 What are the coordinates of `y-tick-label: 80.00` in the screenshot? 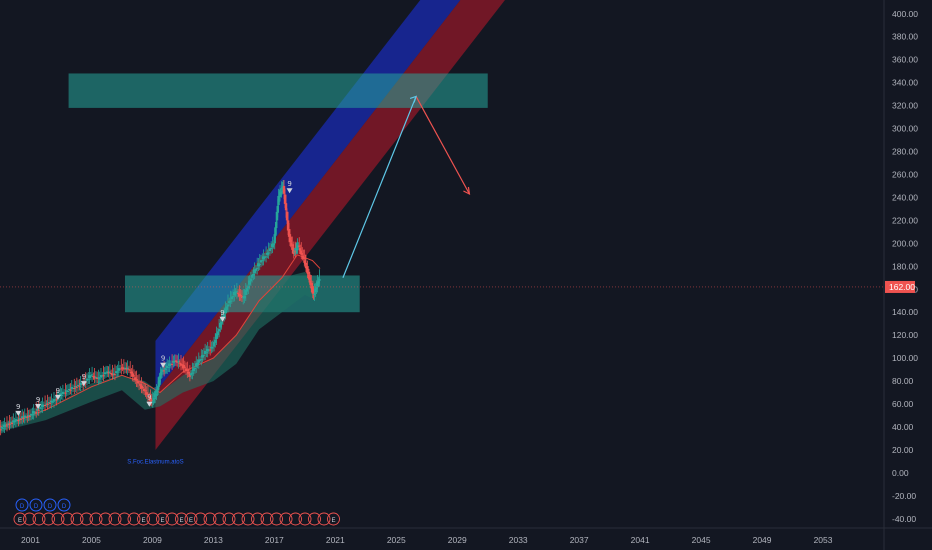 It's located at (903, 381).